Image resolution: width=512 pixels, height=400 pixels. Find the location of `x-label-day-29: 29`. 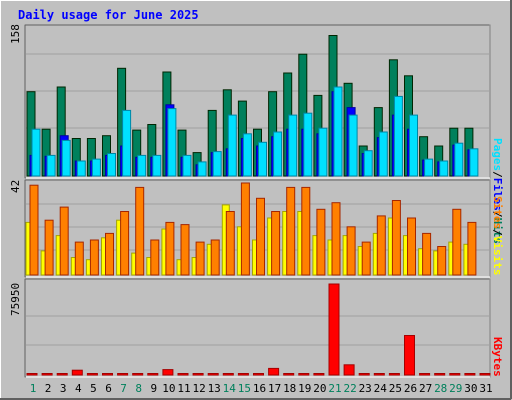

x-label-day-29: 29 is located at coordinates (455, 388).